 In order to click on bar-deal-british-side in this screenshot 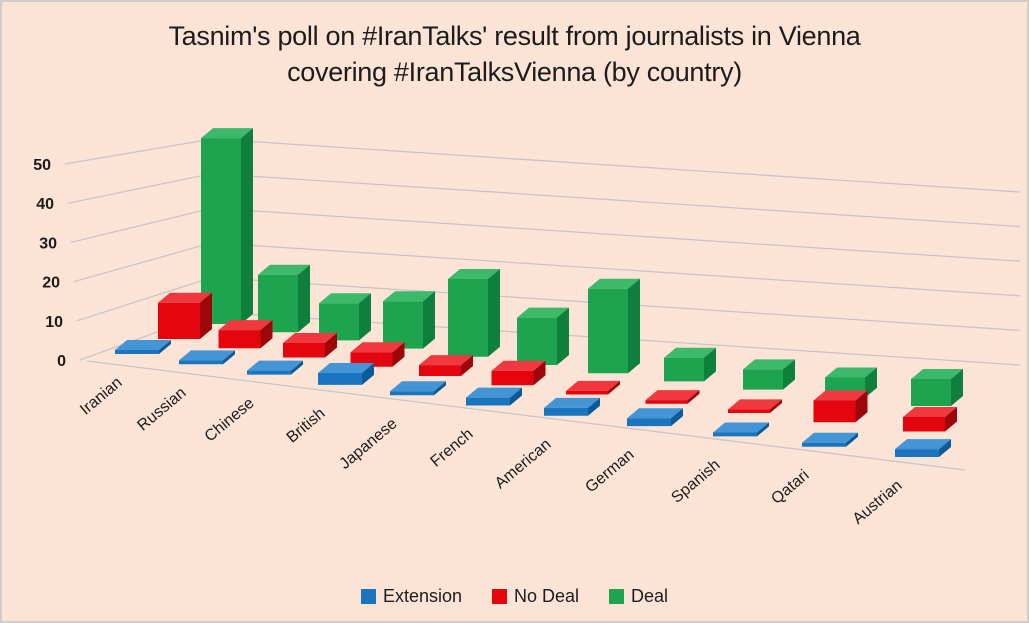, I will do `click(429, 320)`.